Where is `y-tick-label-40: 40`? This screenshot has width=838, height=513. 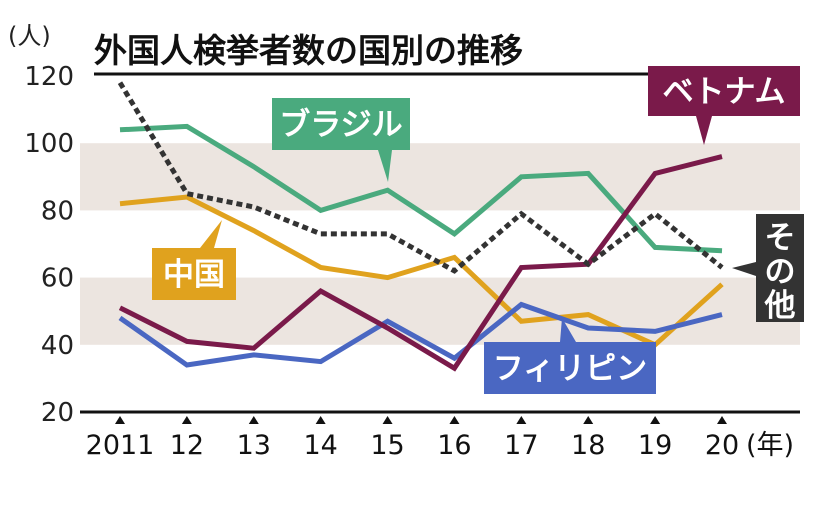
y-tick-label-40: 40 is located at coordinates (57, 346).